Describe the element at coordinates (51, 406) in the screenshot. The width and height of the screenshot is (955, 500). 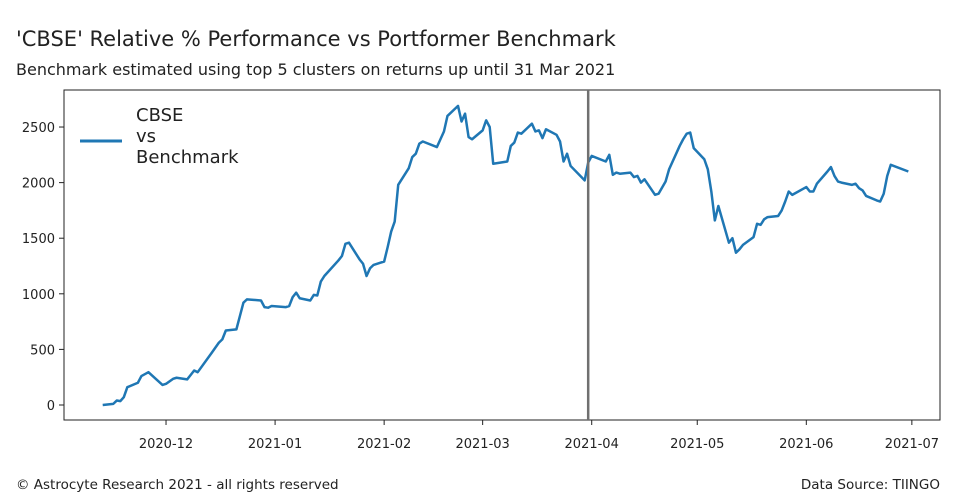
I see `y-tick-label: 0` at that location.